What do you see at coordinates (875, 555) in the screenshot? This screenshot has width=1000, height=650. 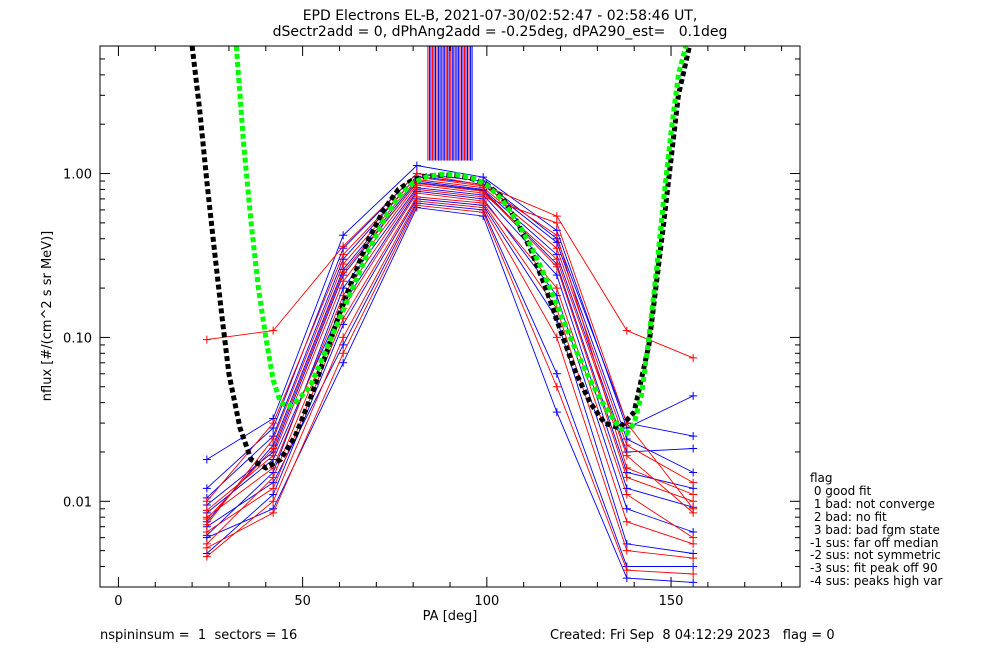 I see `legend-item: -2 sus: not symmetric` at bounding box center [875, 555].